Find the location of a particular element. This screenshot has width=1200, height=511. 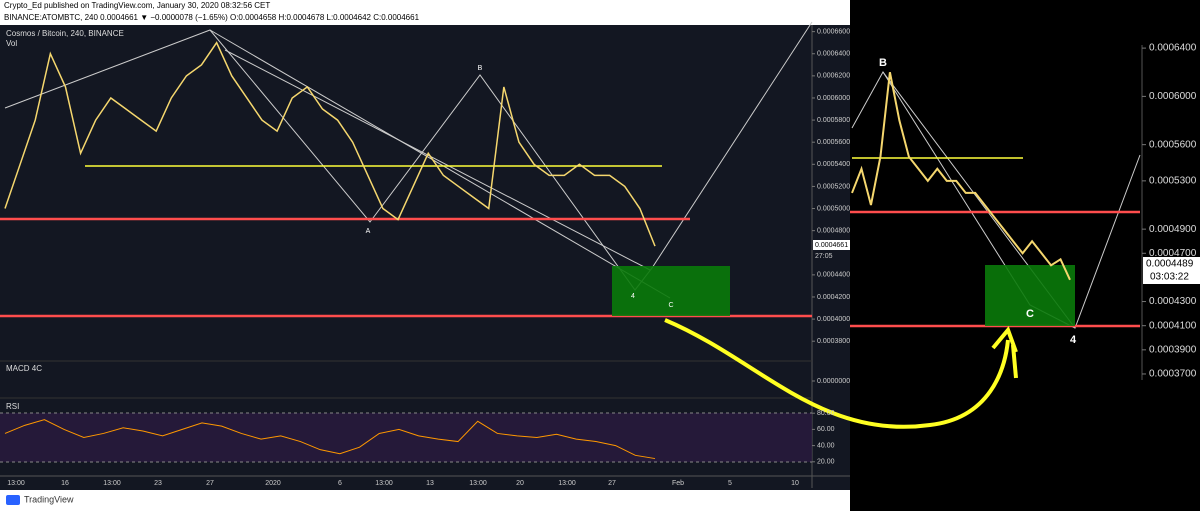

y-tick-label: 0.0005800 is located at coordinates (833, 120).